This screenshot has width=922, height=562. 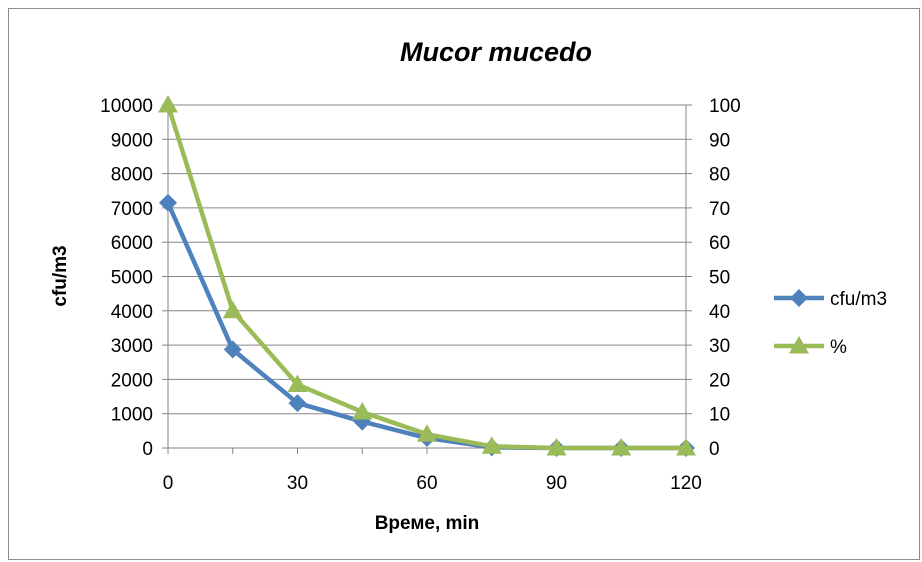 I want to click on legend-marker-cfu, so click(x=799, y=298).